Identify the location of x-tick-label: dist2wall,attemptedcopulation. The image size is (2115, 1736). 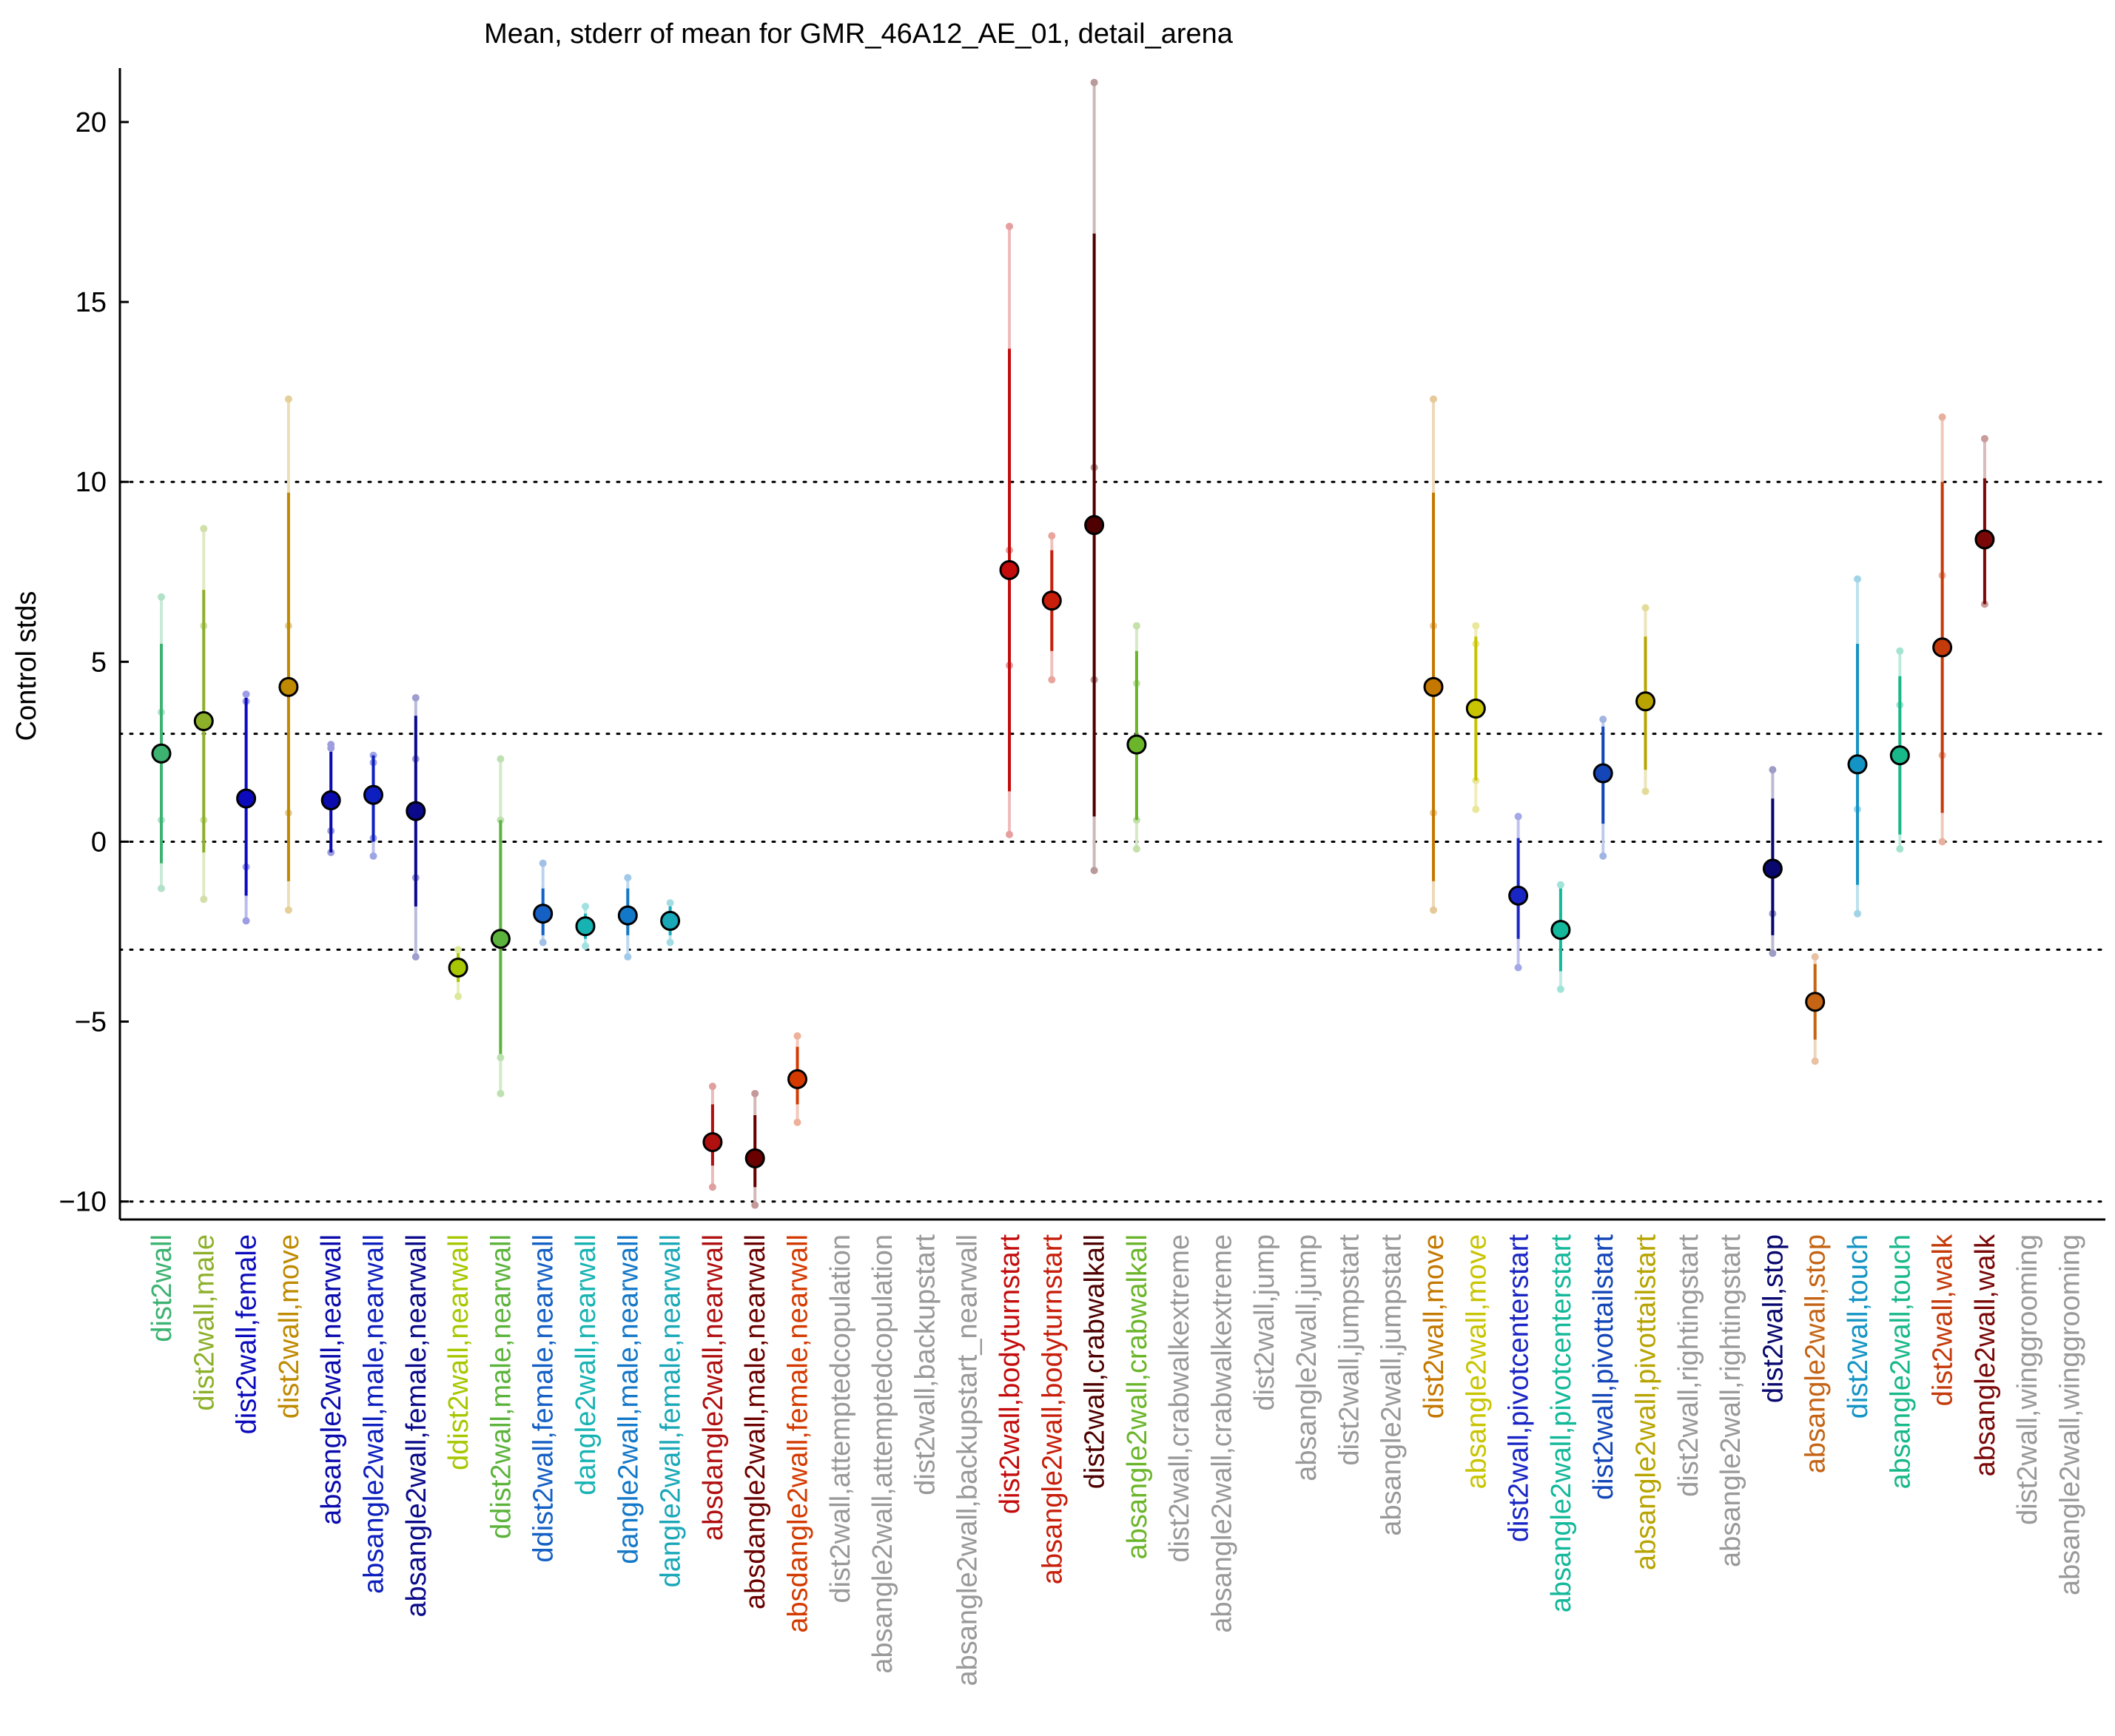
(840, 1419).